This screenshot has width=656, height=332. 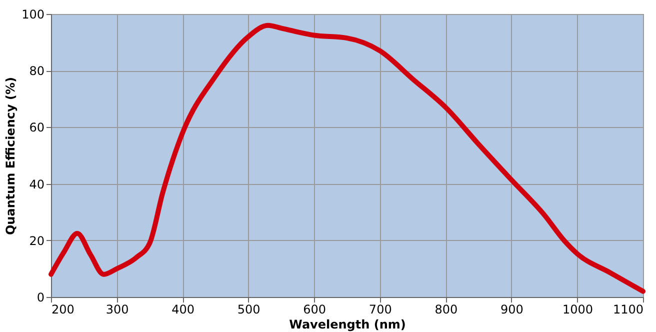 I want to click on y-tick-label: 20, so click(x=36, y=241).